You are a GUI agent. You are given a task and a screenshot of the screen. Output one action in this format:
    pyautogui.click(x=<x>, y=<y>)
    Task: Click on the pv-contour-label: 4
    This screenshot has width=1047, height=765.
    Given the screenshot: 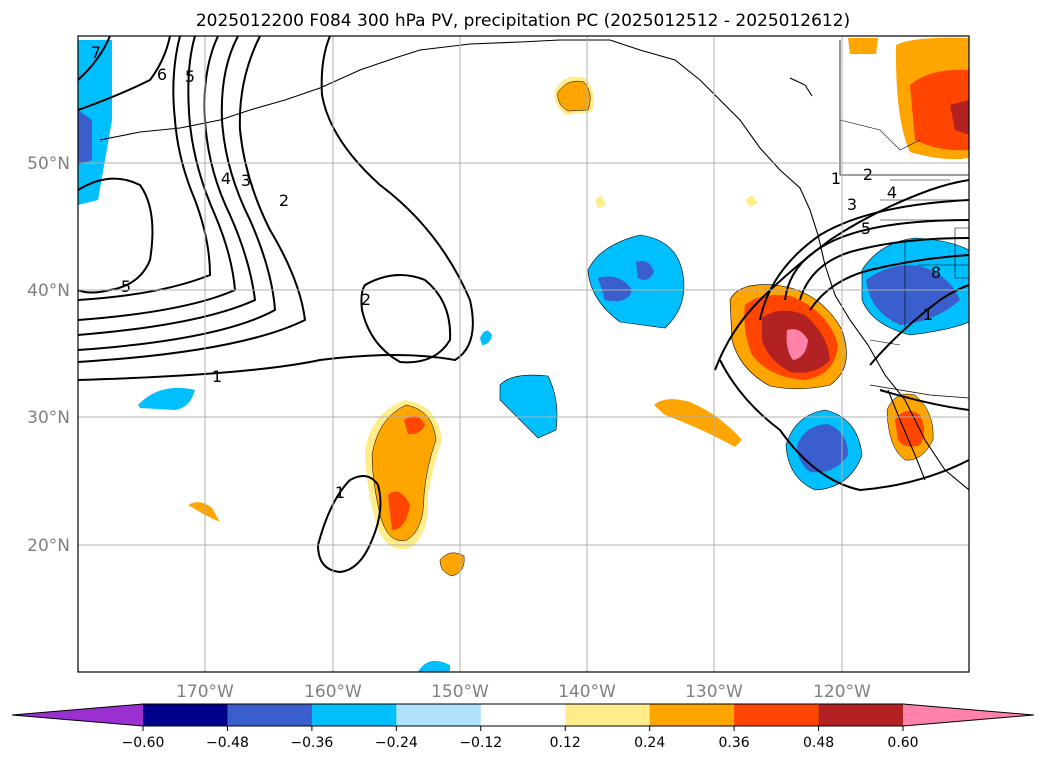 What is the action you would take?
    pyautogui.click(x=892, y=192)
    